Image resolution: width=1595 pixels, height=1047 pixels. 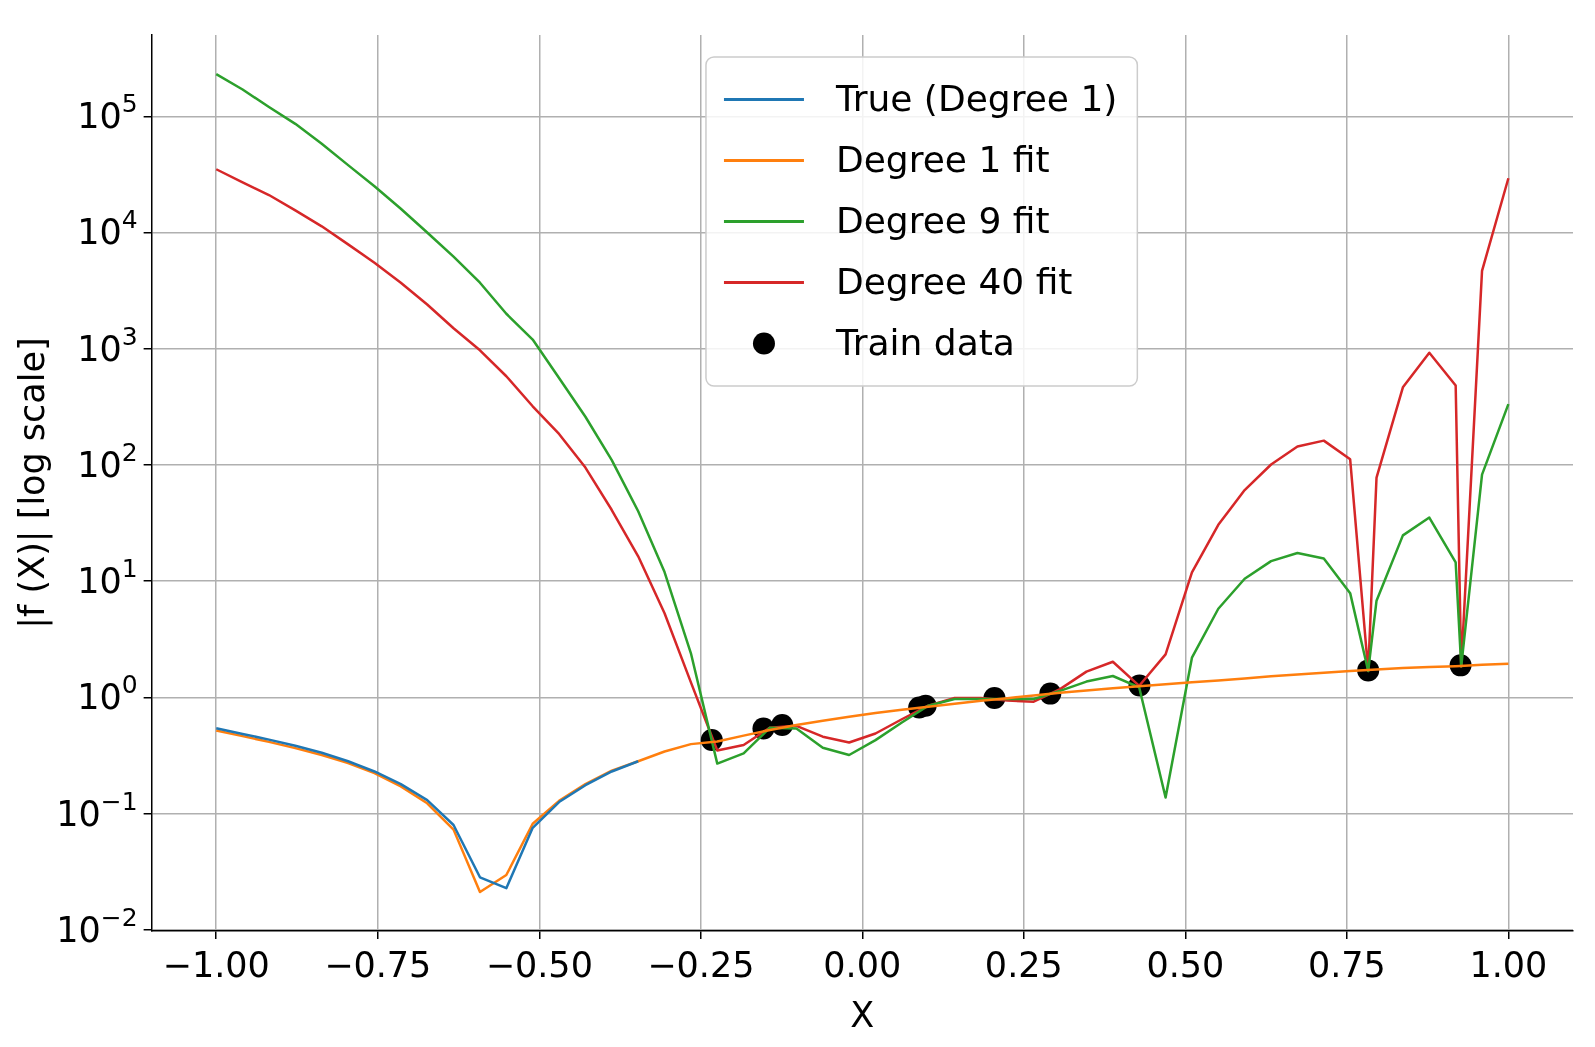 I want to click on x-axis-title: X, so click(x=862, y=1015).